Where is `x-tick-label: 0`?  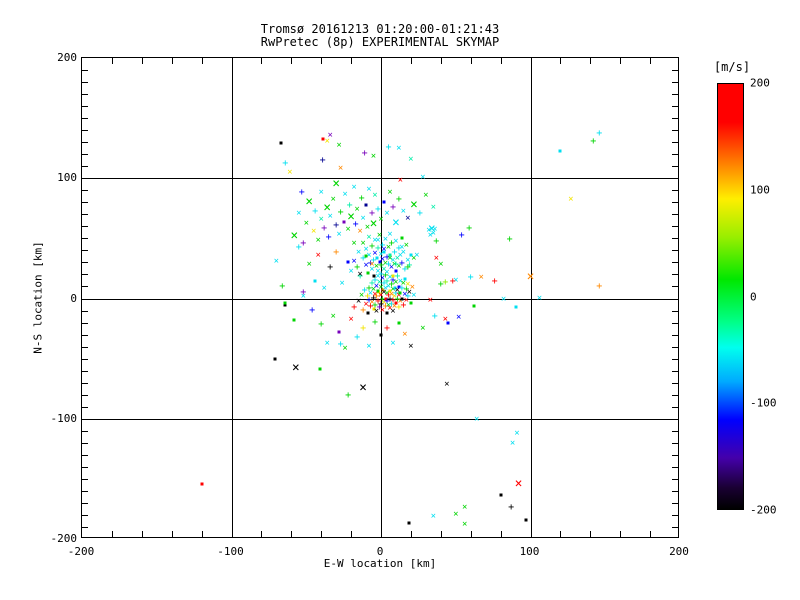
x-tick-label: 0 is located at coordinates (380, 551).